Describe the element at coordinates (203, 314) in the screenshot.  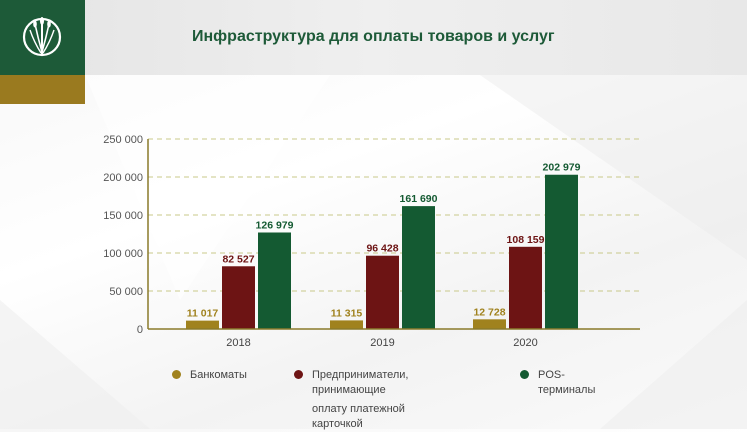
I see `data-label: 11 017` at that location.